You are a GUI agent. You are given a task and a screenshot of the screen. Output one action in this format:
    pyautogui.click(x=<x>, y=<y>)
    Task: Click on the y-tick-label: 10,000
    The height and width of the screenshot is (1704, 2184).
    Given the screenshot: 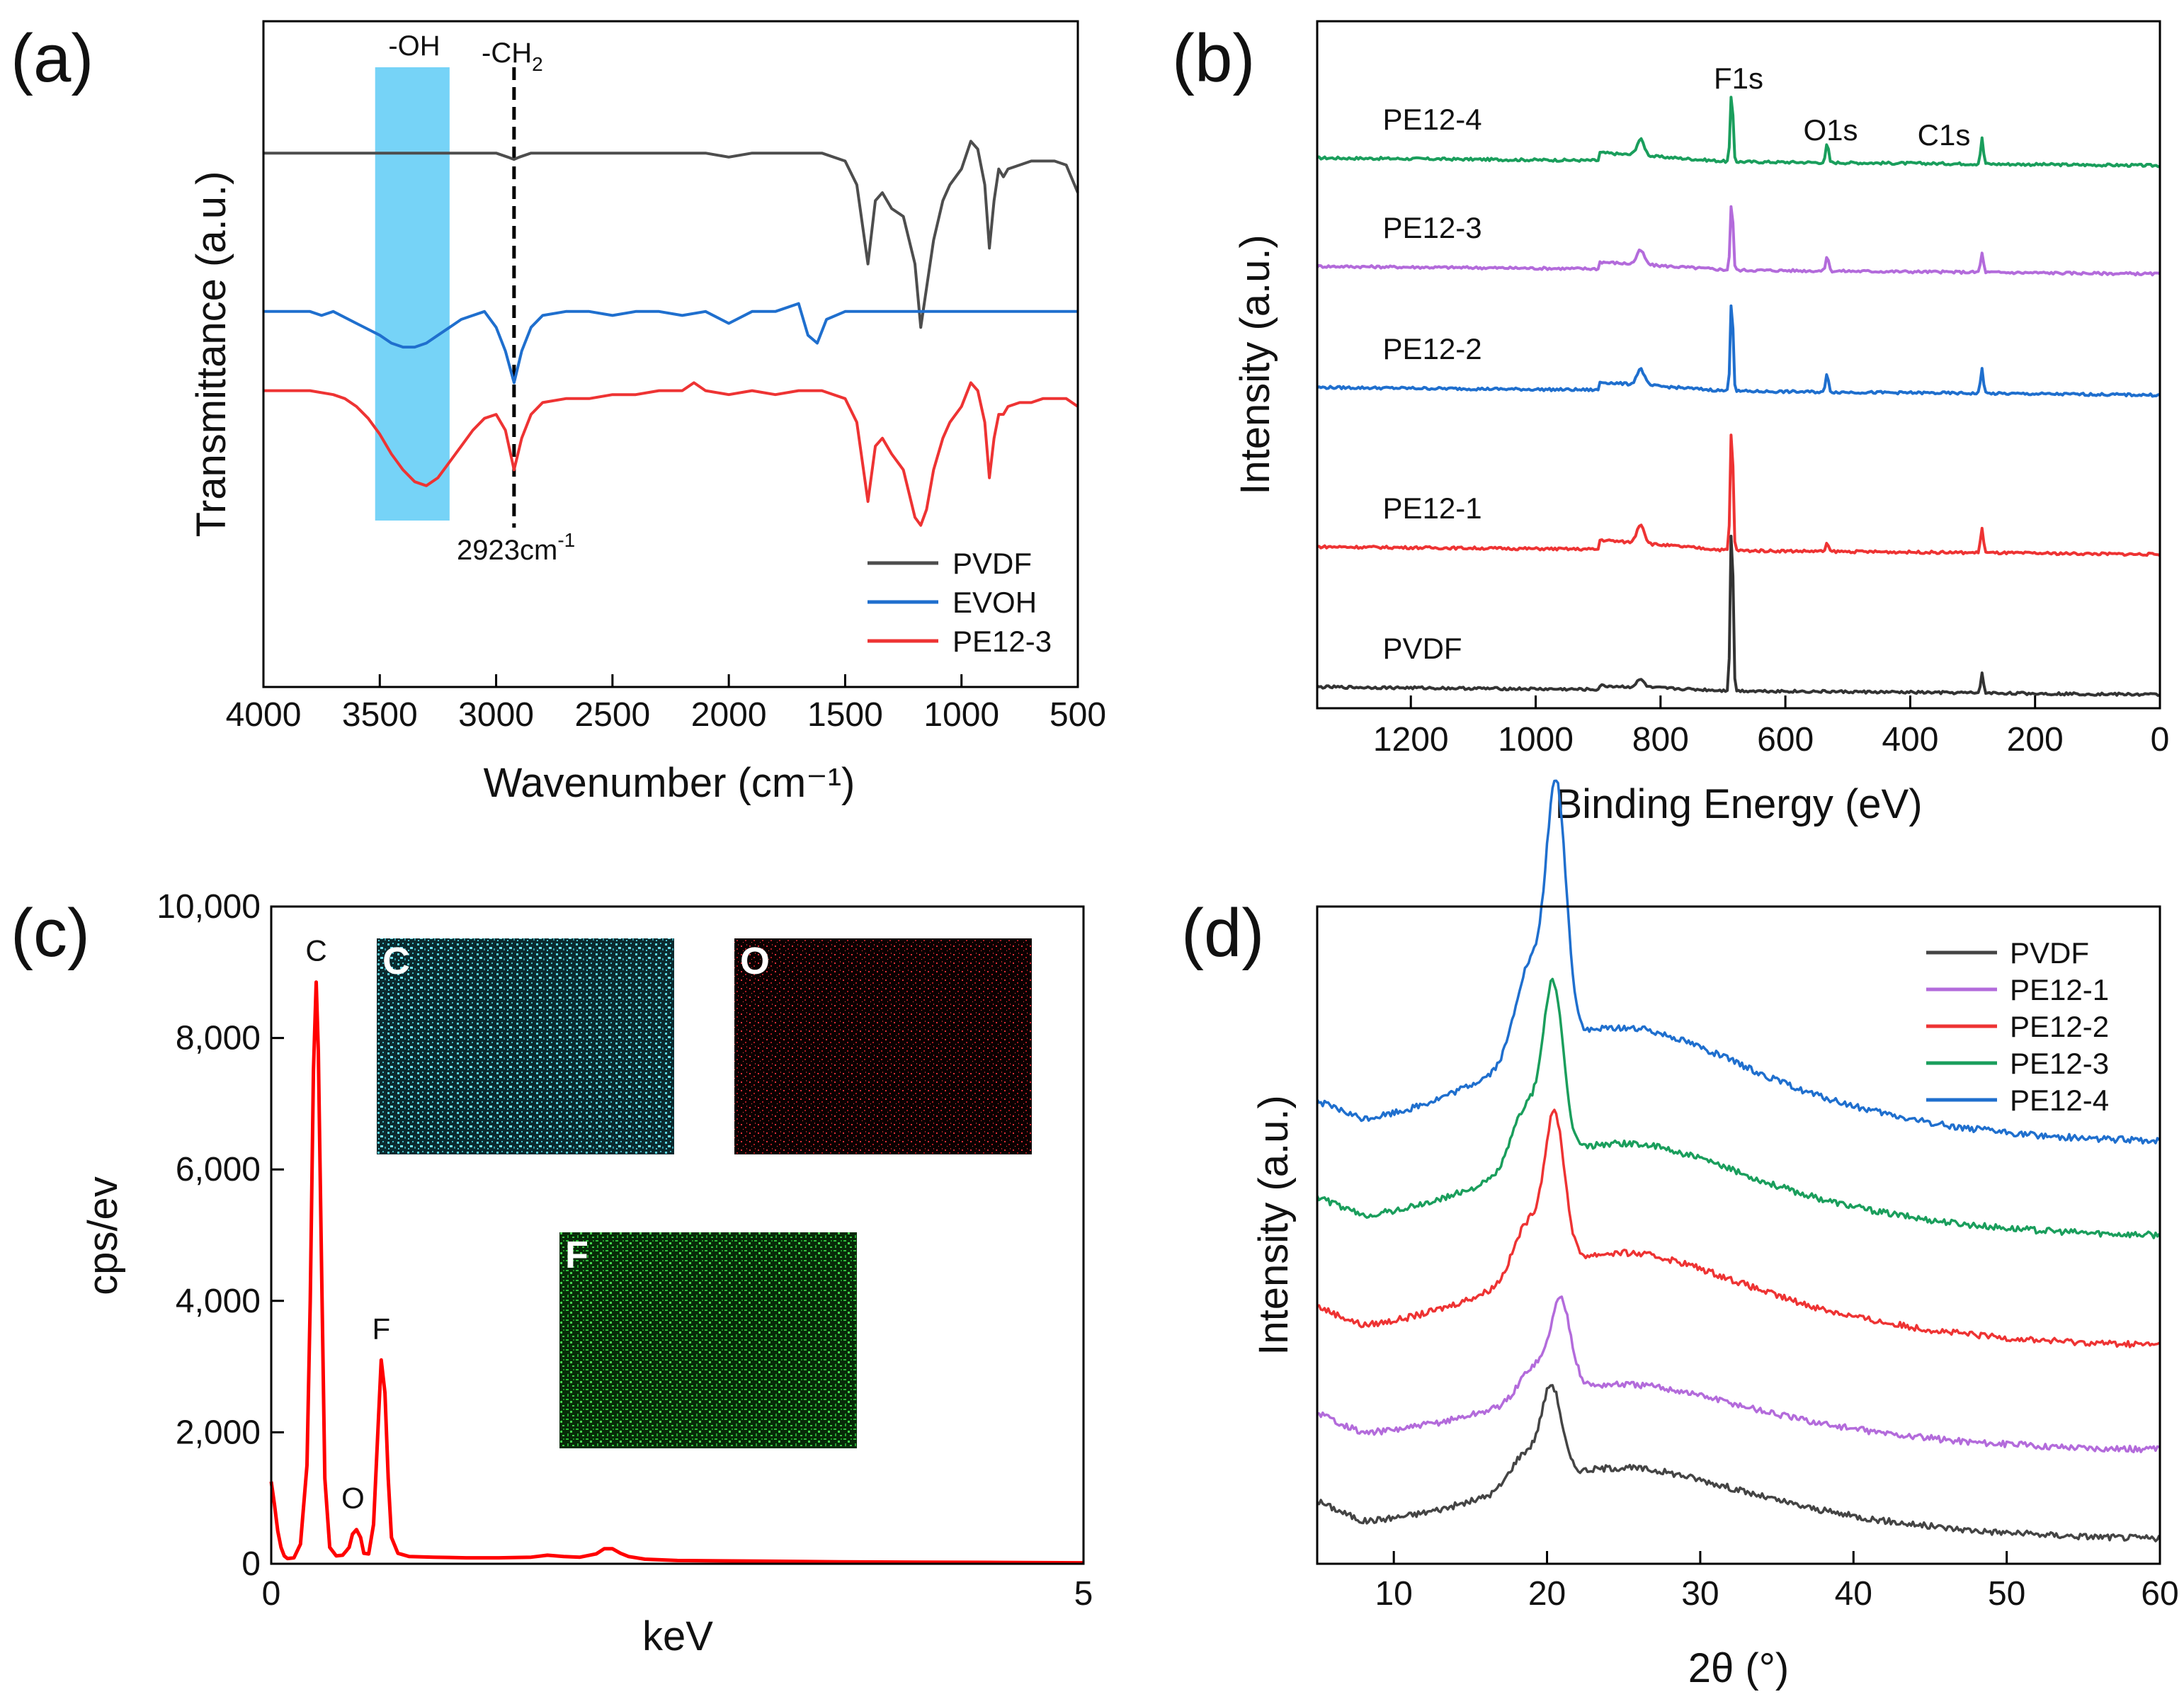 What is the action you would take?
    pyautogui.click(x=209, y=907)
    